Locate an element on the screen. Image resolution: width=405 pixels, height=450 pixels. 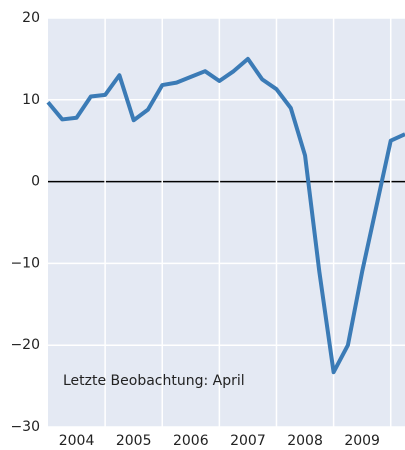
y-tick-label: 0 is located at coordinates (35, 182).